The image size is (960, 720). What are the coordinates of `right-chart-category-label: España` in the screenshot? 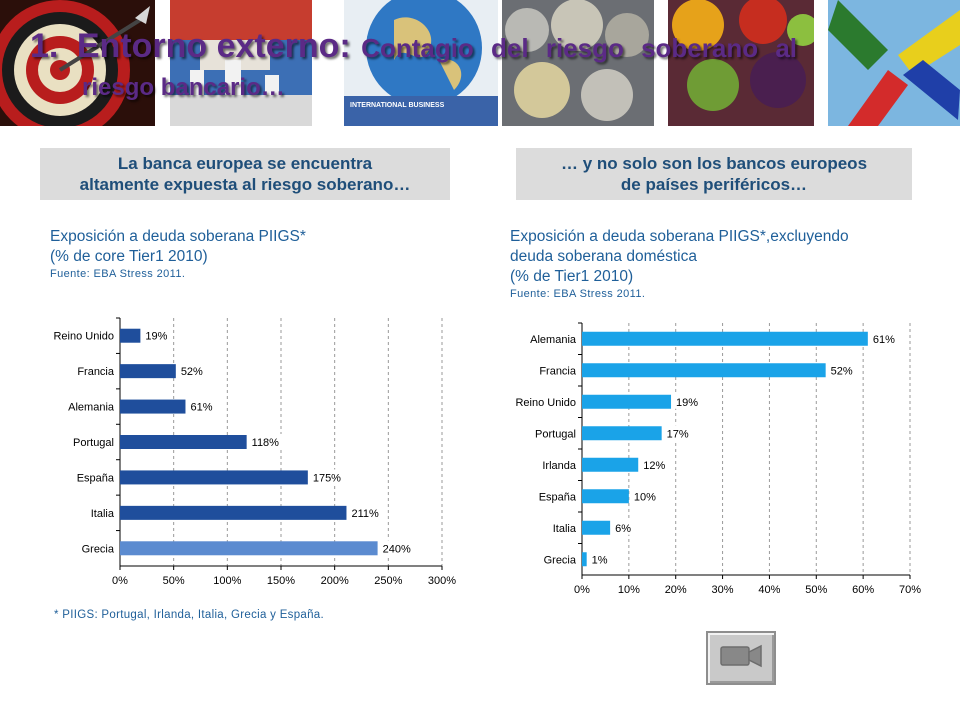 It's located at (558, 497).